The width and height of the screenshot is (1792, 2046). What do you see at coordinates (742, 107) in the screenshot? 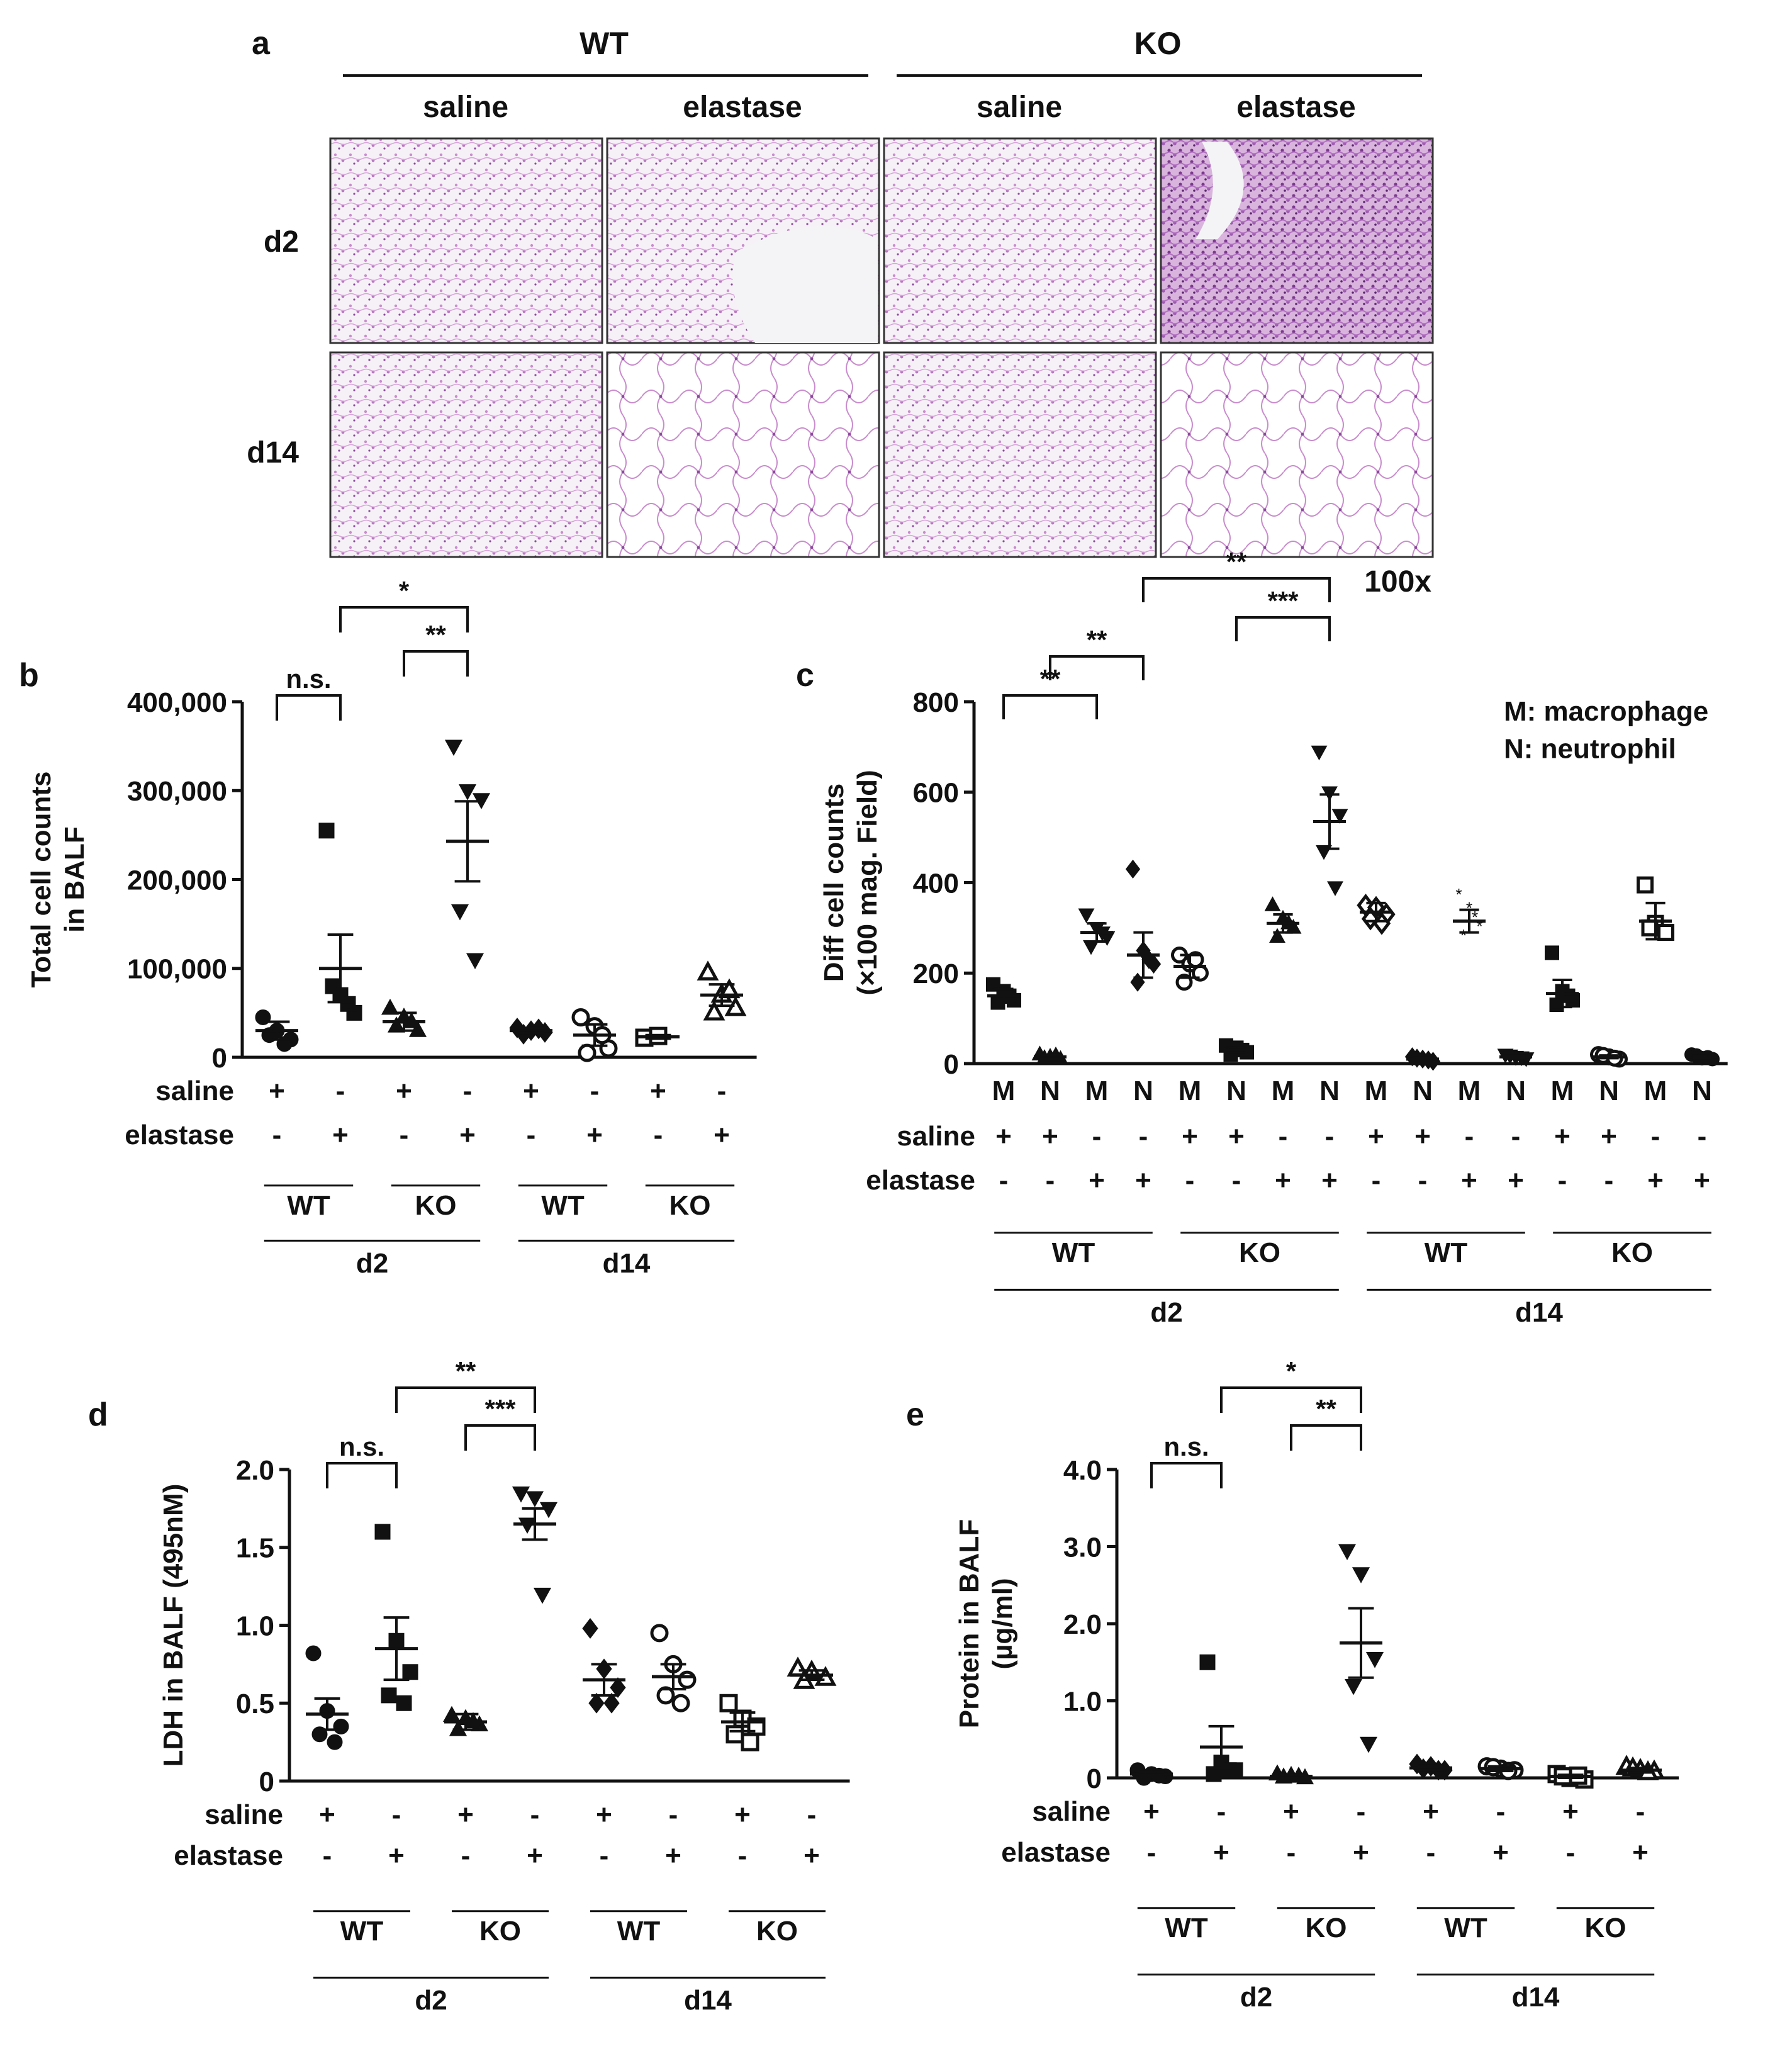
I see `treatment-label-wt-elastase: elastase` at bounding box center [742, 107].